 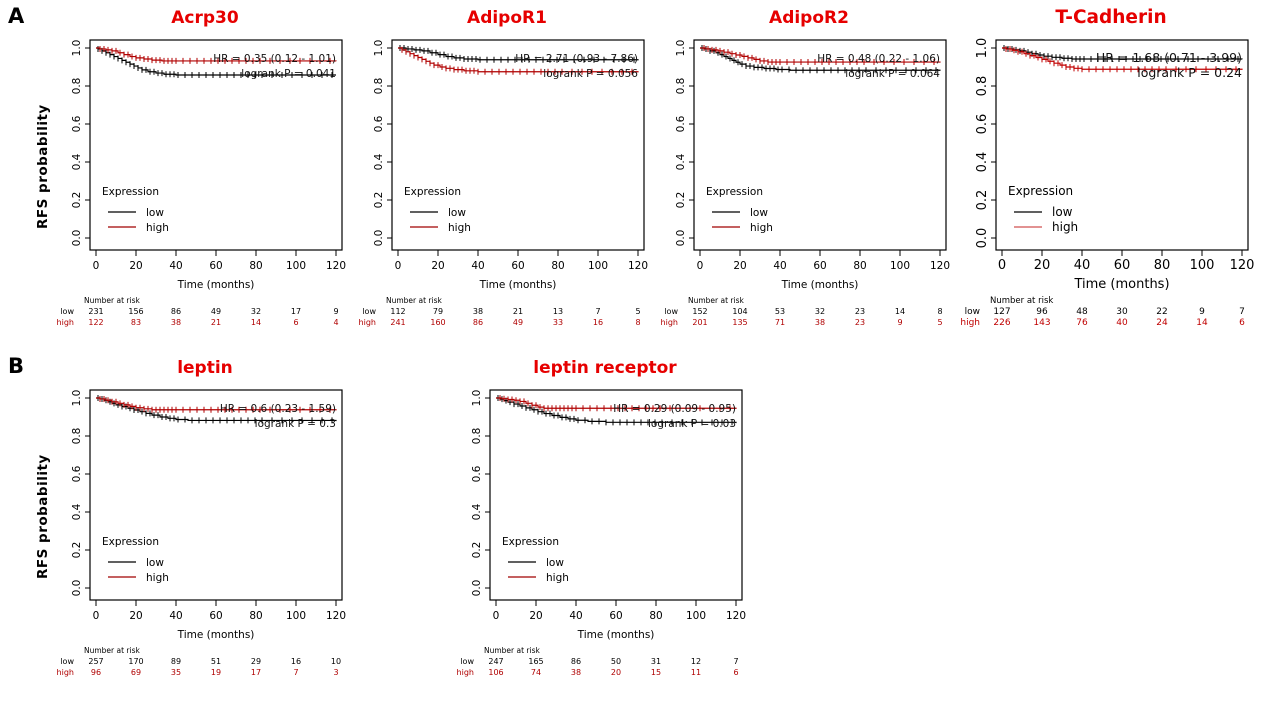 I want to click on risk-value: 4, so click(x=335, y=322).